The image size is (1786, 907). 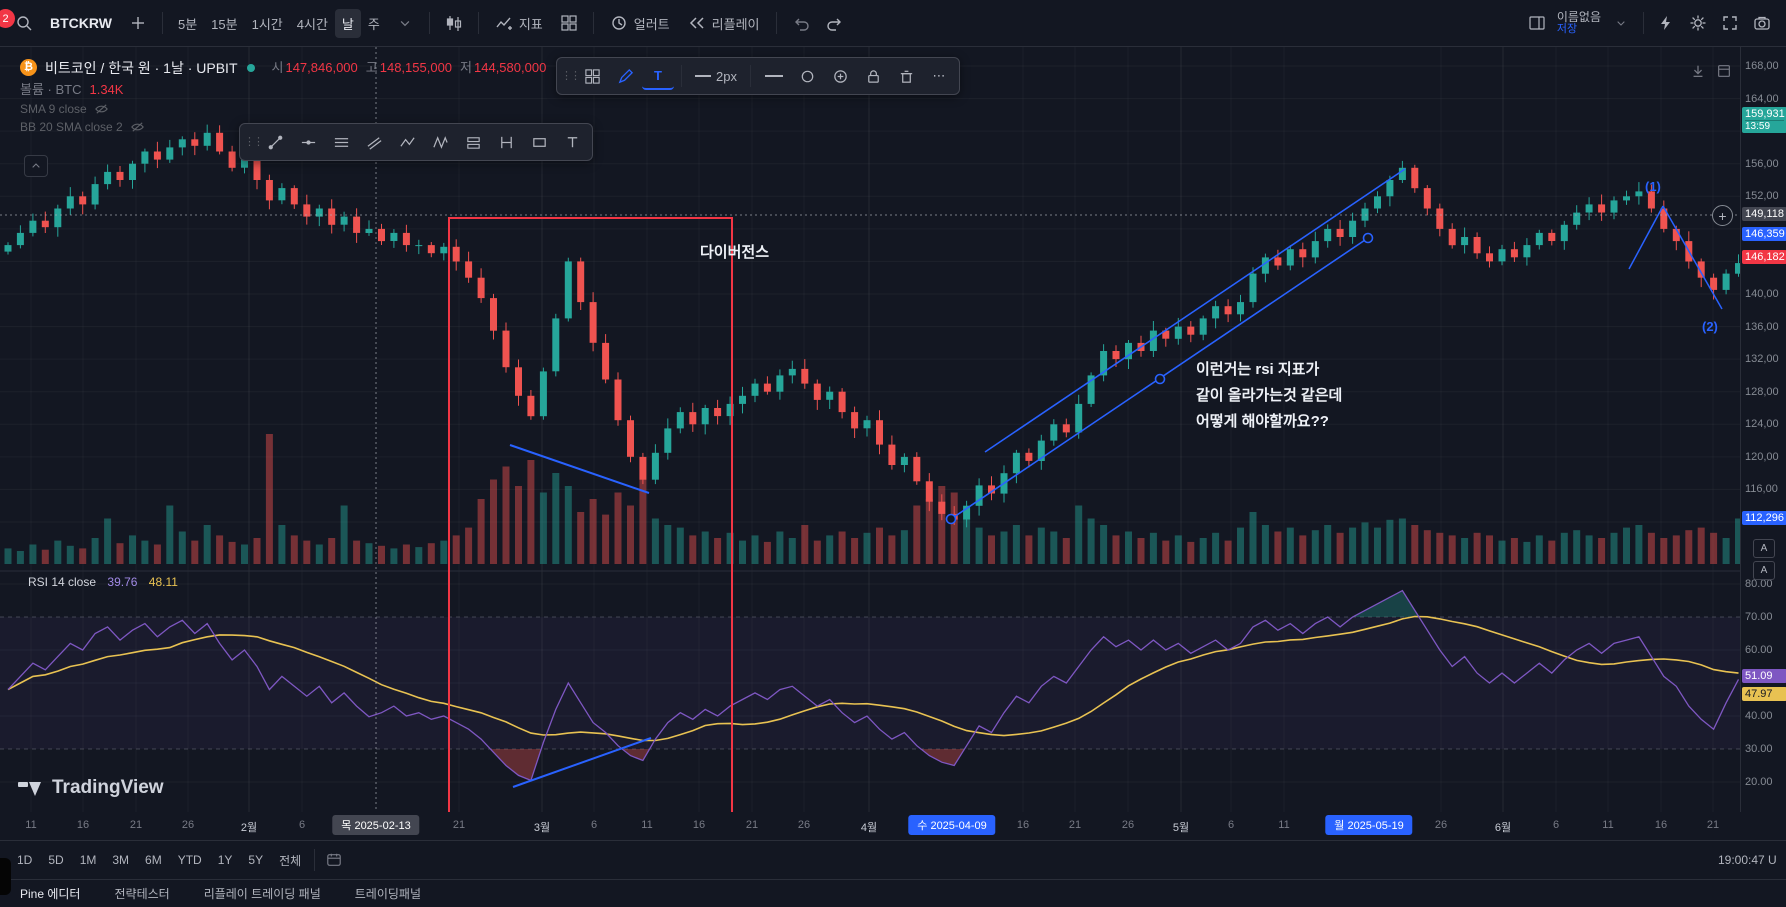 I want to click on settings-icon, so click(x=1698, y=23).